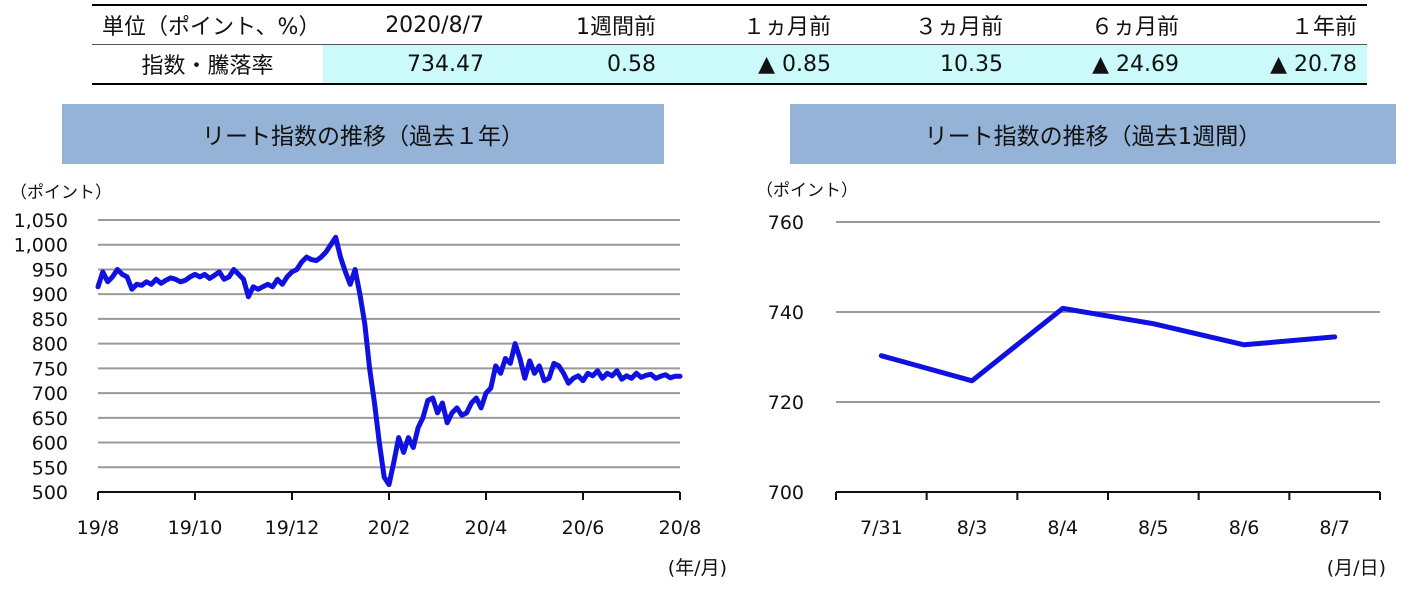  I want to click on chart2-ylabel: （ポイント）, so click(807, 191).